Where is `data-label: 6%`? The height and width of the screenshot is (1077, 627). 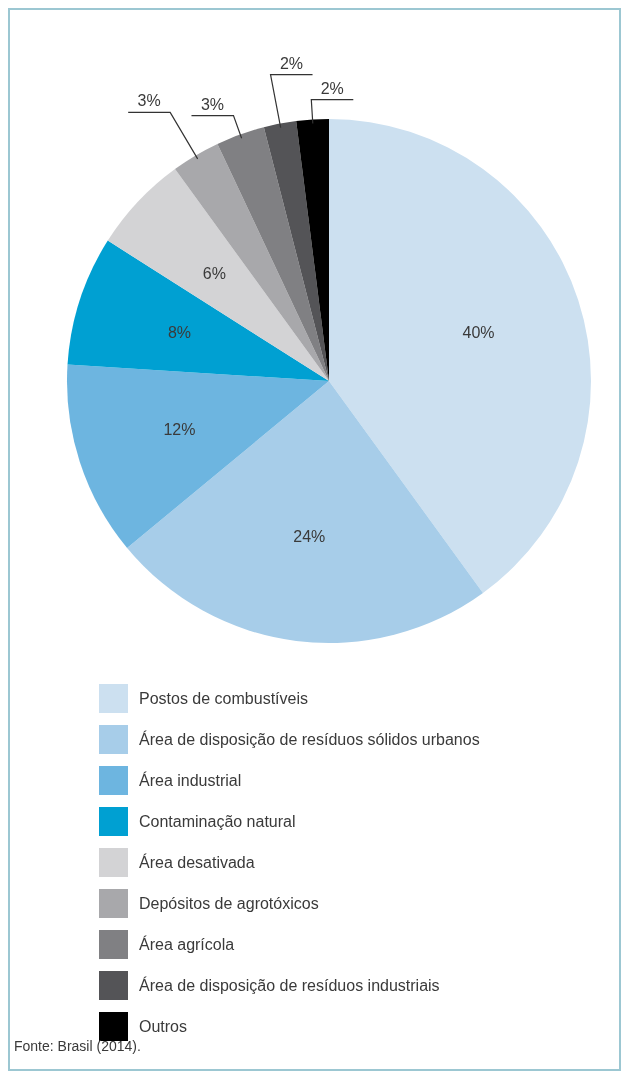
data-label: 6% is located at coordinates (214, 273).